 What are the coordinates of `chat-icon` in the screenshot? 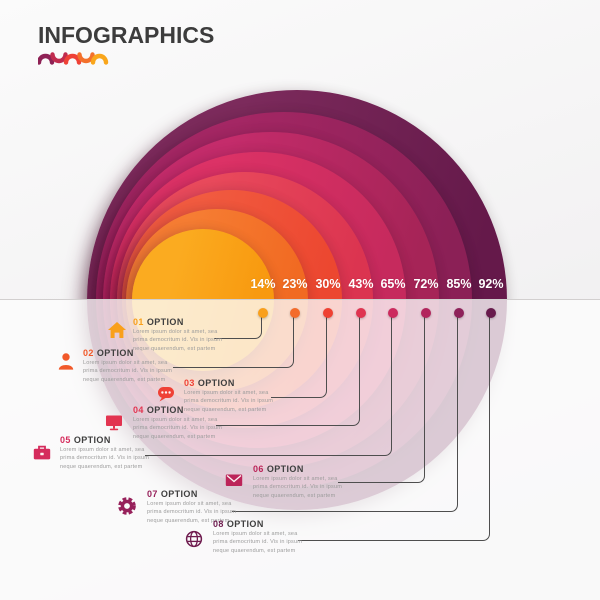 It's located at (166, 394).